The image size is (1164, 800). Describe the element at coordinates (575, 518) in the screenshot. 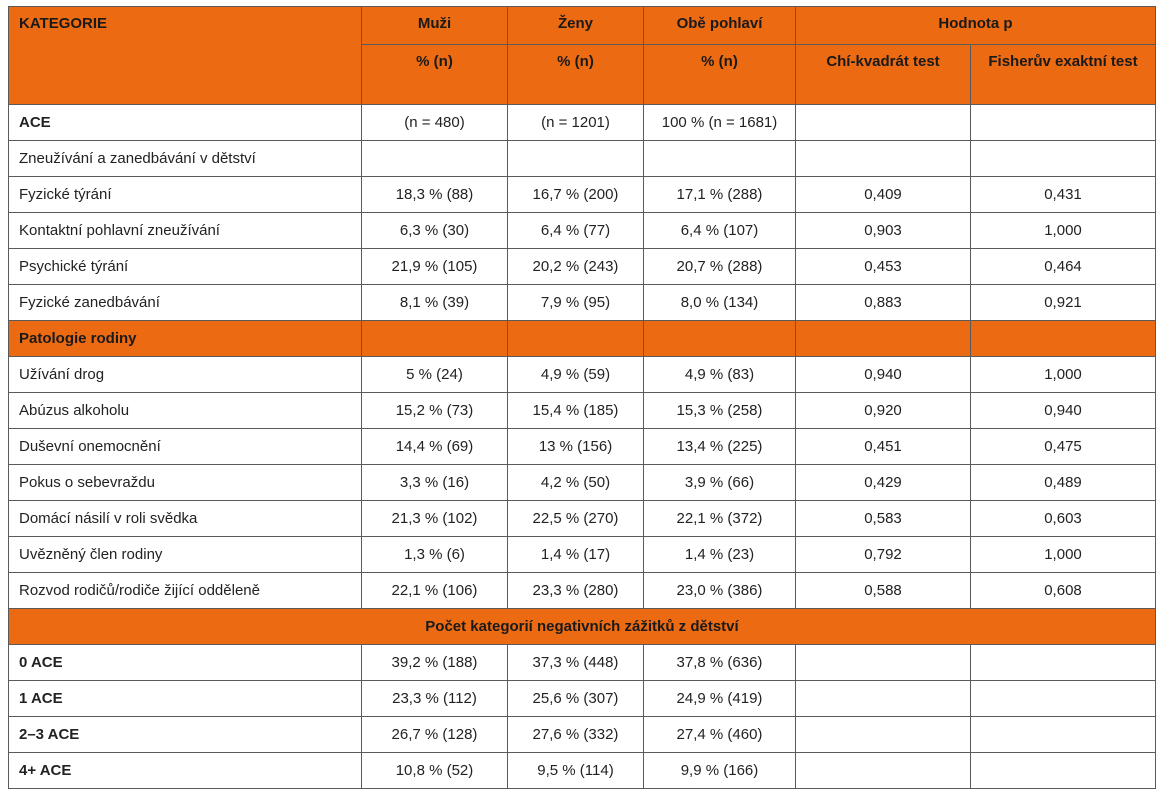

I see `cell-women: 22,5 % (270)` at that location.